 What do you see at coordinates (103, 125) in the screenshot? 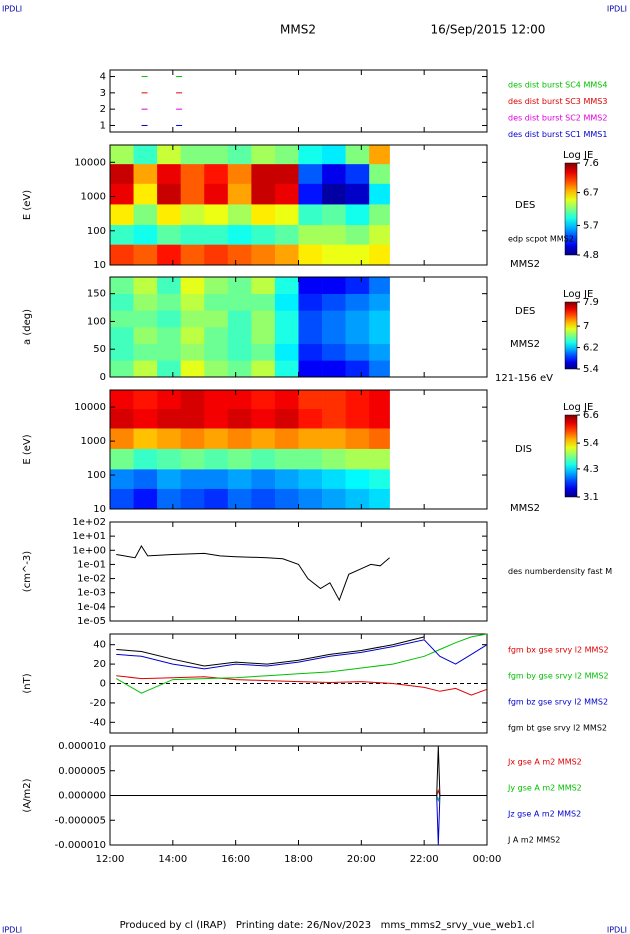
I see `y-tick-label: 1` at bounding box center [103, 125].